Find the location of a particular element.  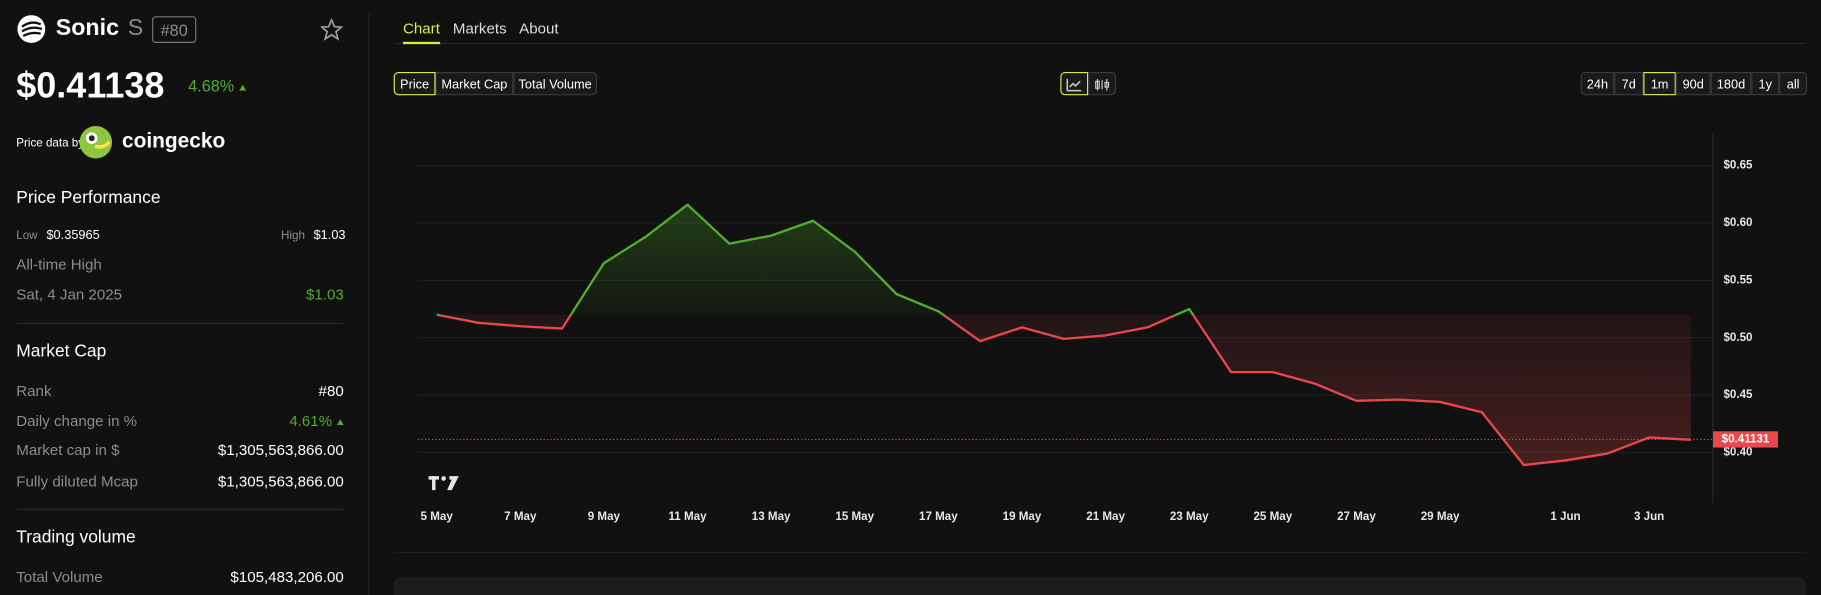

x-tick-label: 15 May is located at coordinates (854, 516).